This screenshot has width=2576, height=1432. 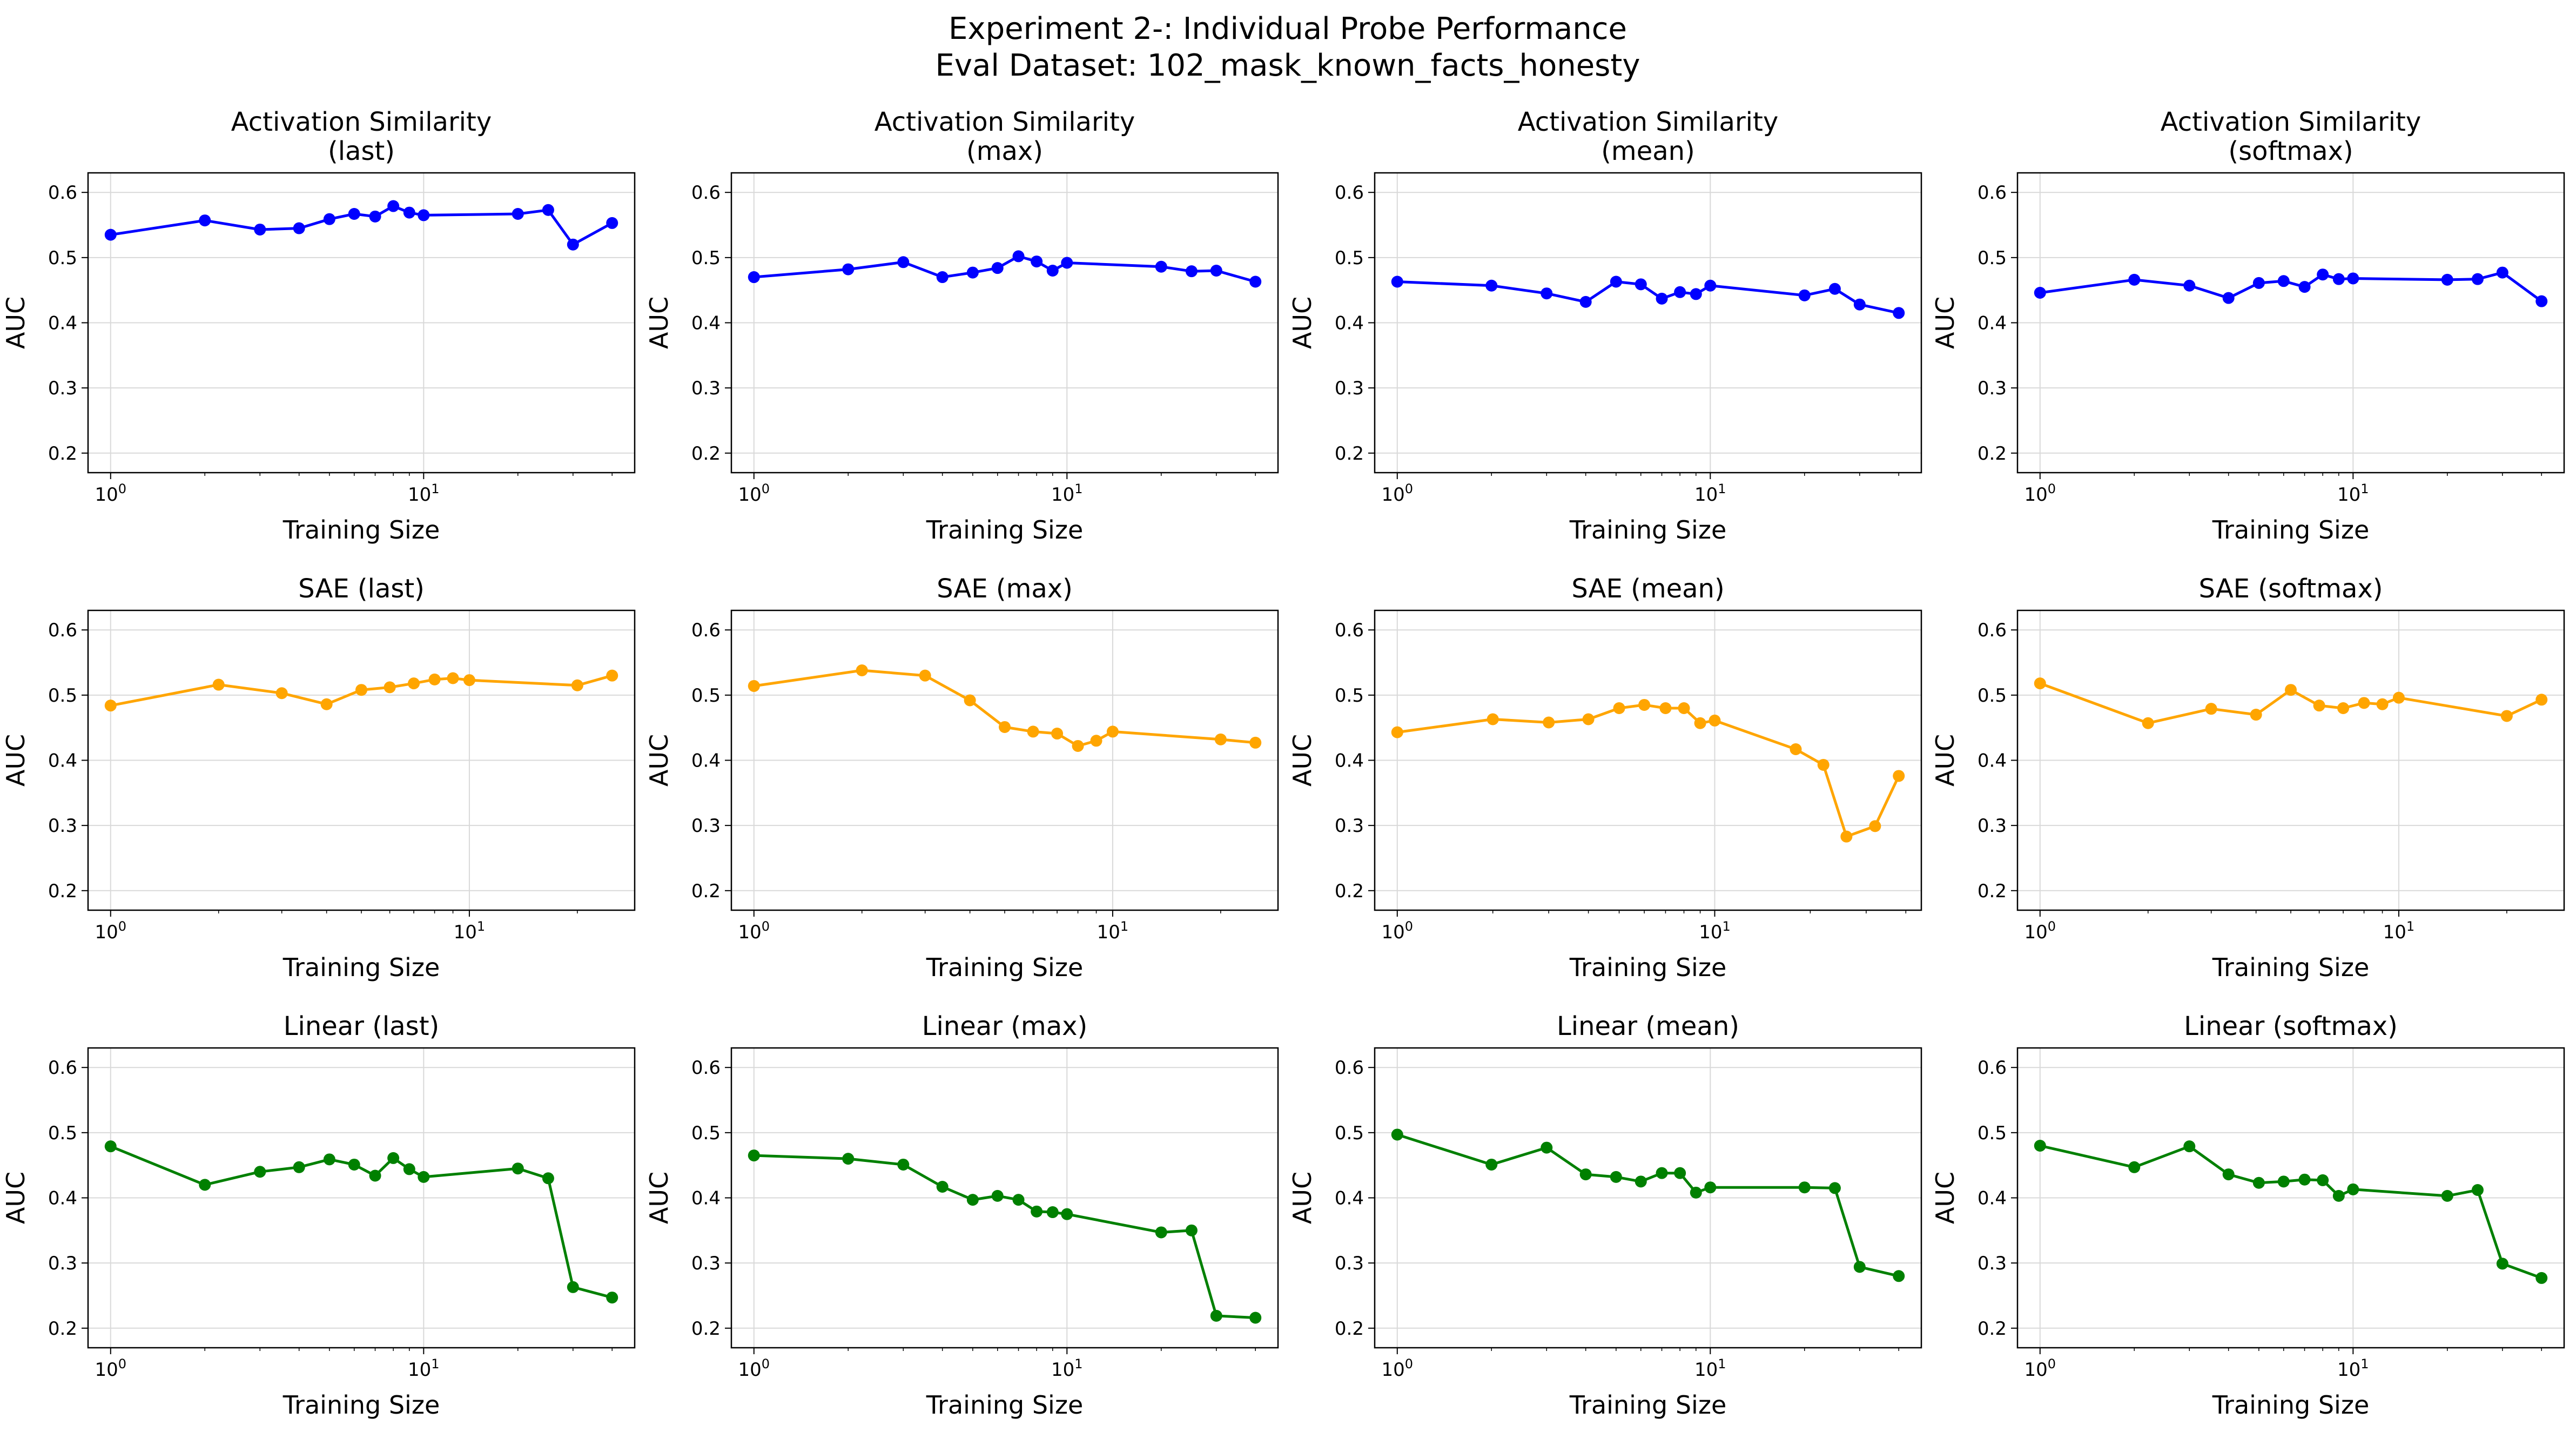 What do you see at coordinates (361, 1026) in the screenshot?
I see `panel-title: Linear (last)` at bounding box center [361, 1026].